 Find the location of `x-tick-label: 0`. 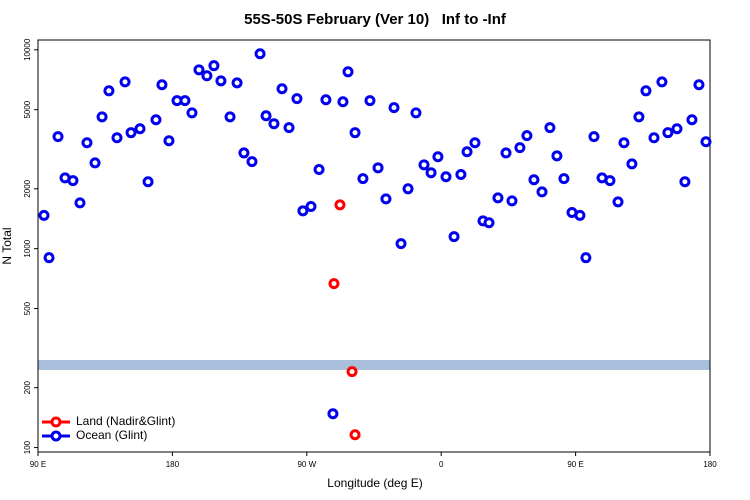

x-tick-label: 0 is located at coordinates (441, 464).